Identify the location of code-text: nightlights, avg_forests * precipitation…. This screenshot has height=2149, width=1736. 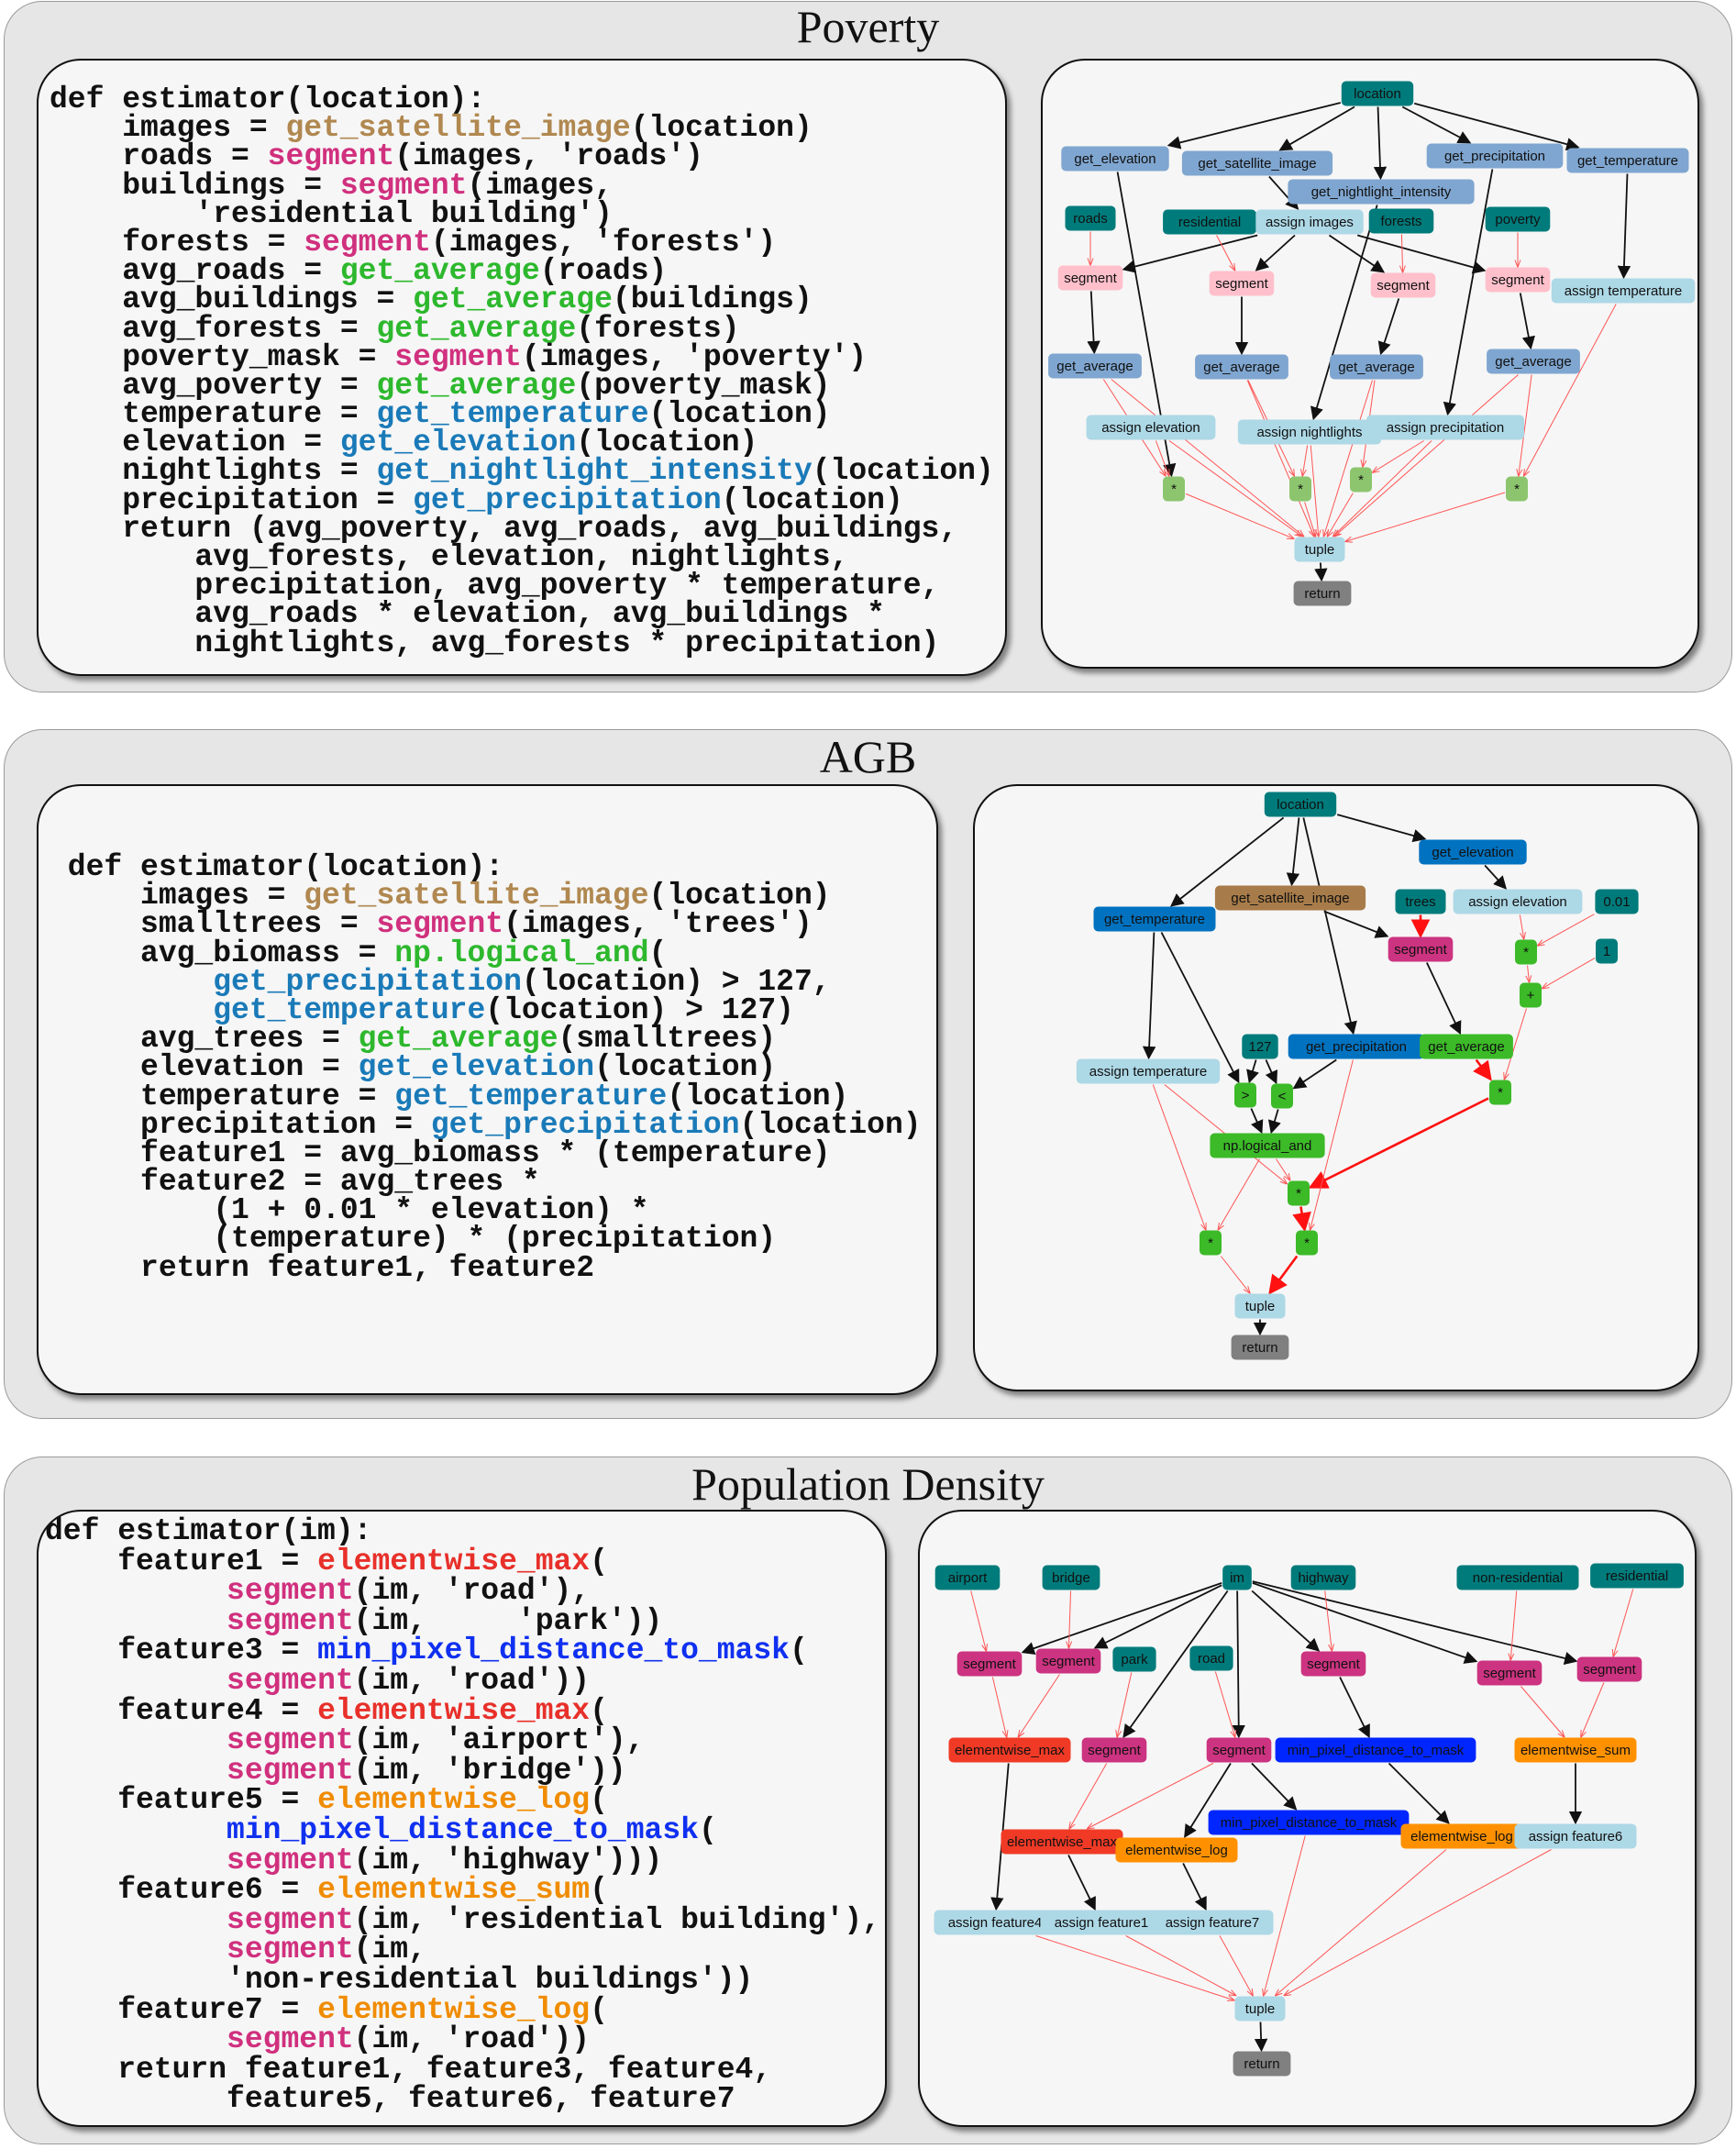
(495, 643).